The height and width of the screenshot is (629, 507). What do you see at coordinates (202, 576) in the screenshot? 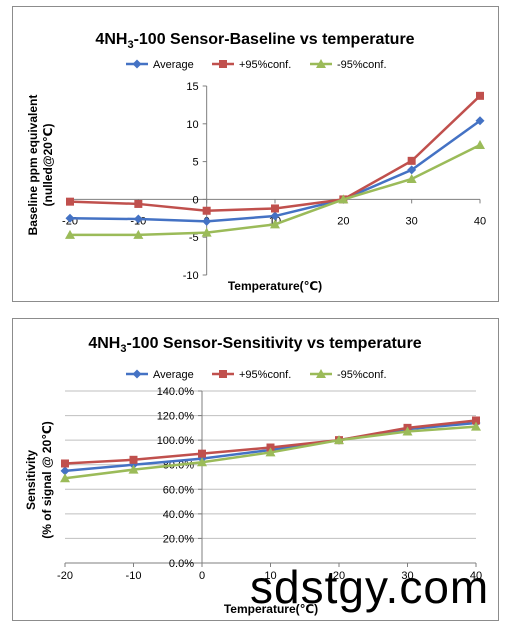
I see `x-tick-label: 0` at bounding box center [202, 576].